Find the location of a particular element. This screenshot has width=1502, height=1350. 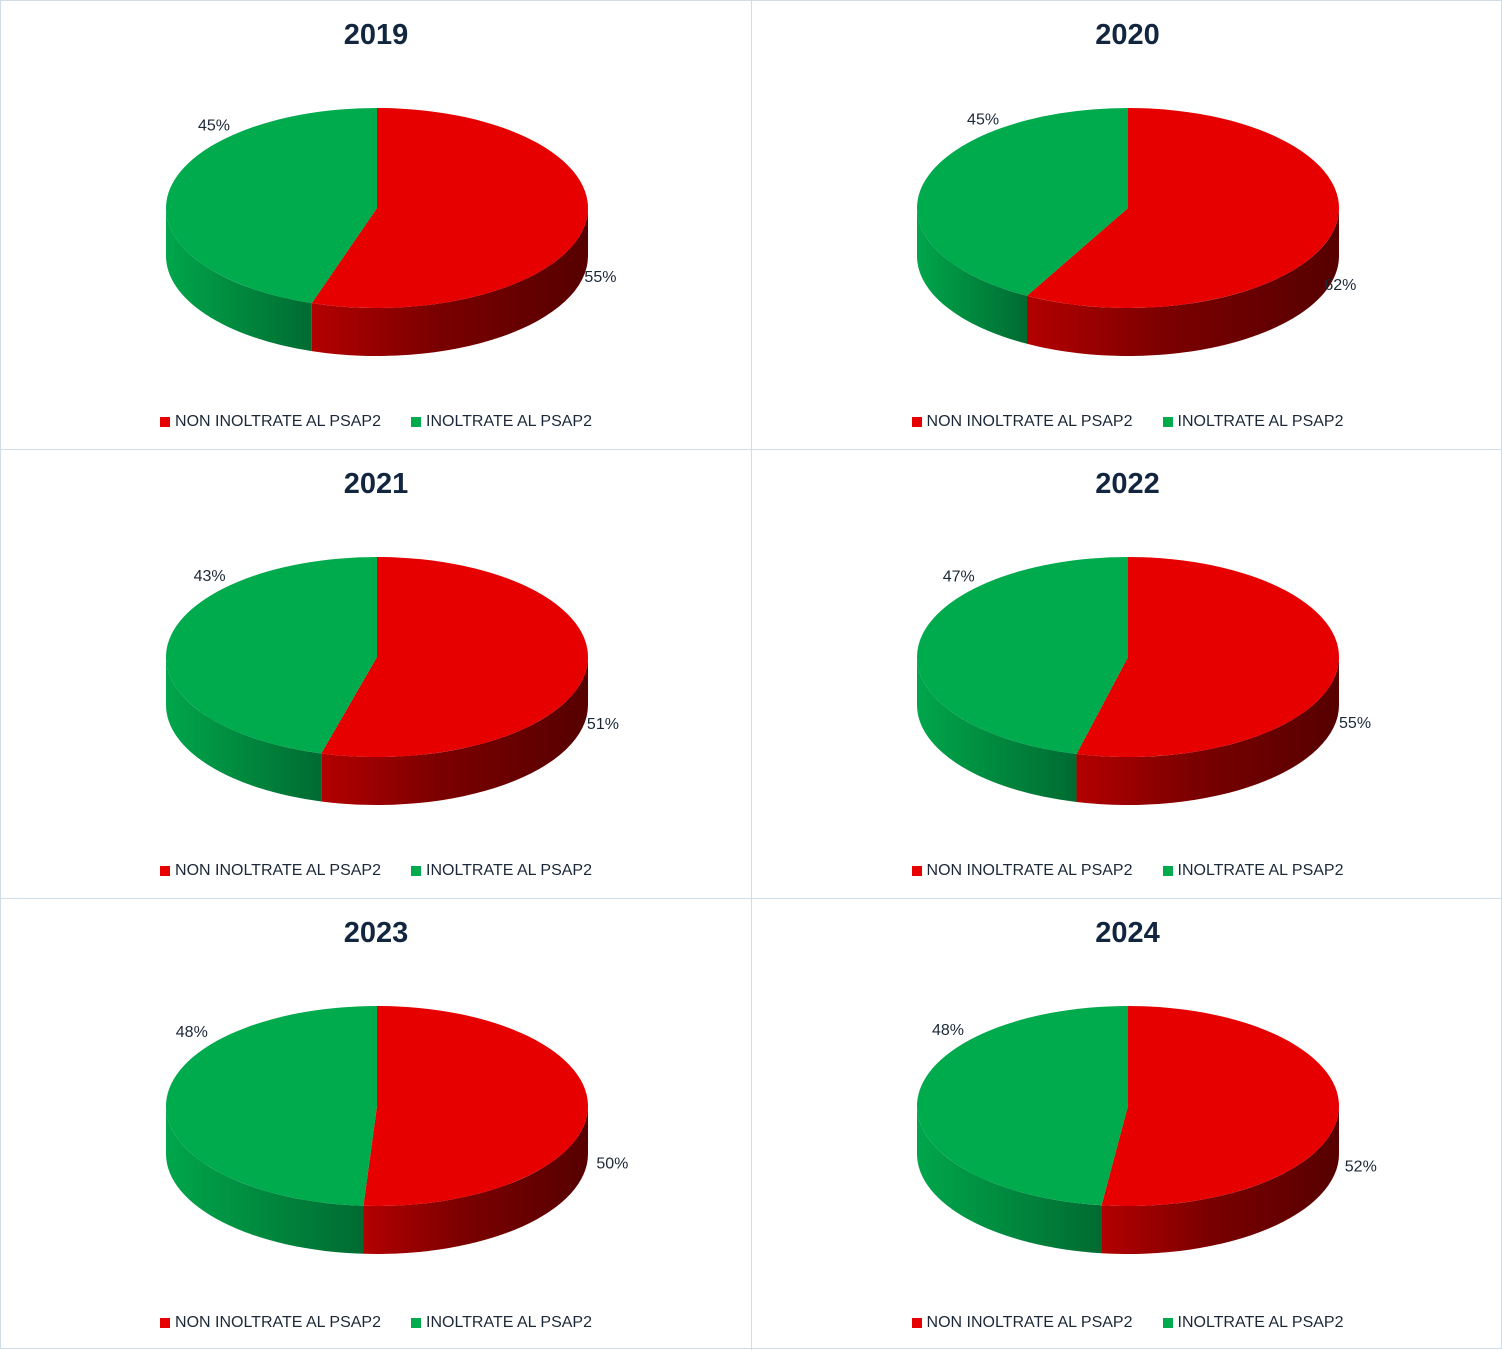

chart-title: 2023 is located at coordinates (376, 933).